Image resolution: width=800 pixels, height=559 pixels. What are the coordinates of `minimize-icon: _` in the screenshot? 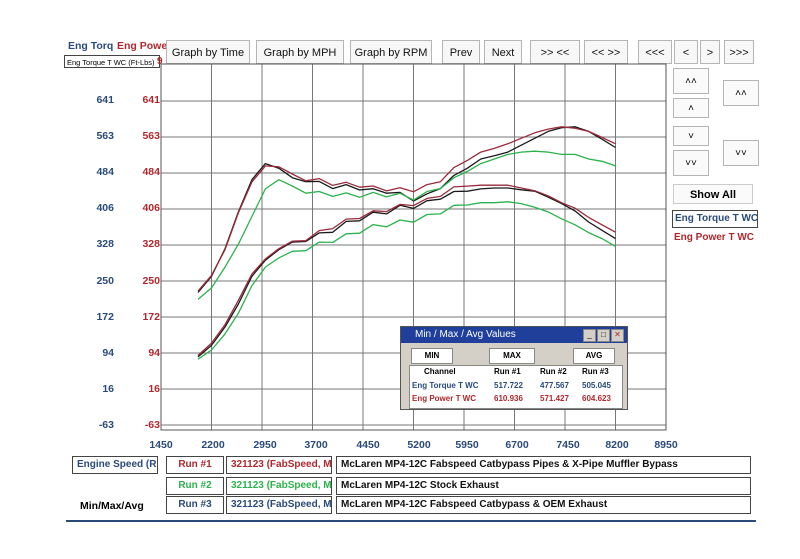 It's located at (589, 335).